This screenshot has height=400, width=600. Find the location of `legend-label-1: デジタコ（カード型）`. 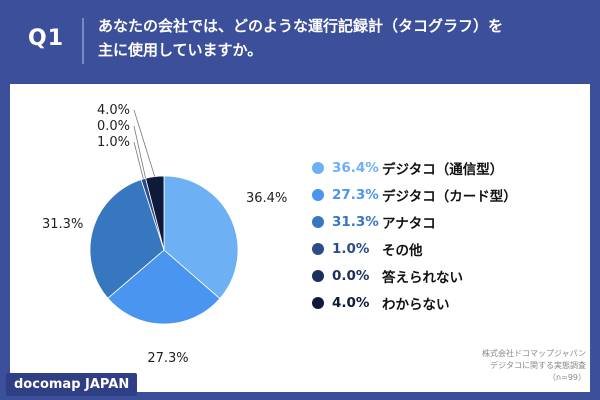

legend-label-1: デジタコ（カード型） is located at coordinates (449, 197).